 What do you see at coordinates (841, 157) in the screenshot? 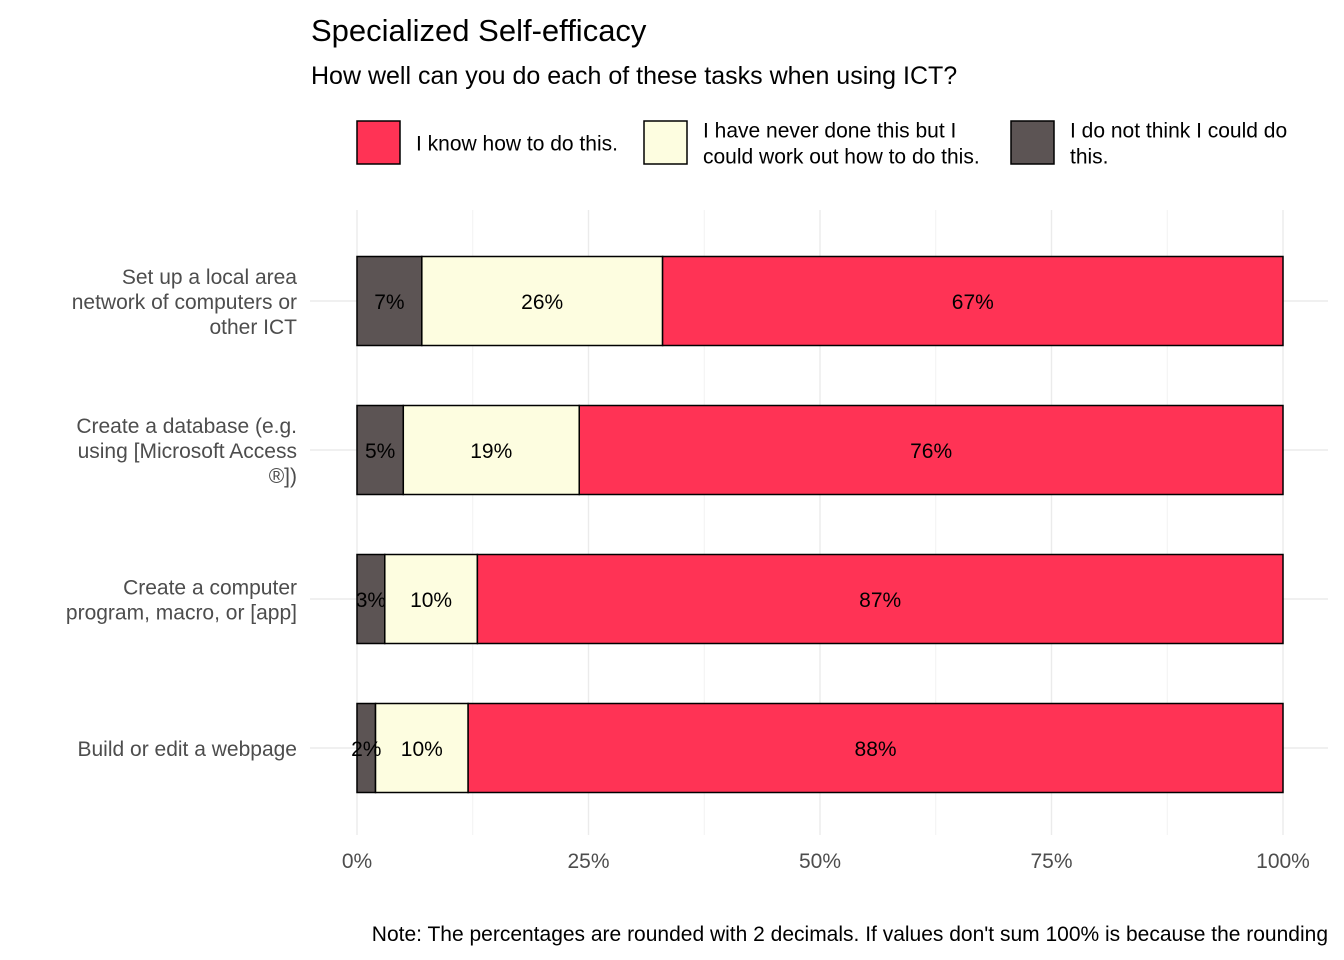
I see `legend-label-line: could work out how to do this.` at bounding box center [841, 157].